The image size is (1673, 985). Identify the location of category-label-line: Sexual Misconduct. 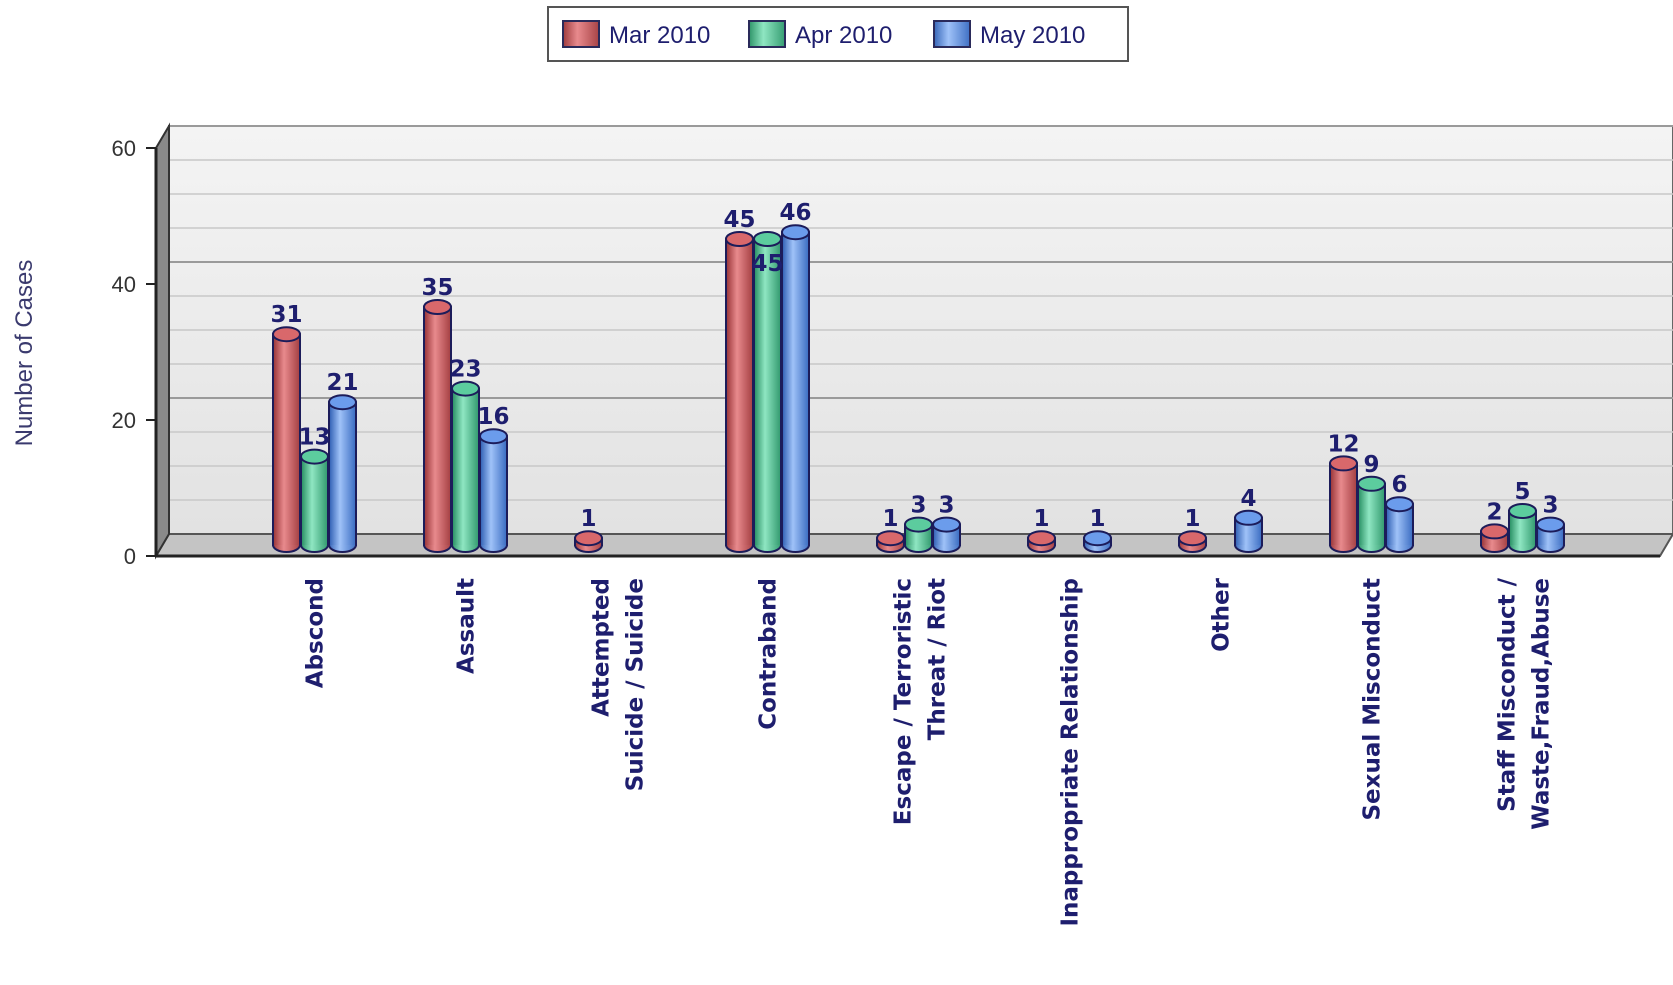
(1373, 699).